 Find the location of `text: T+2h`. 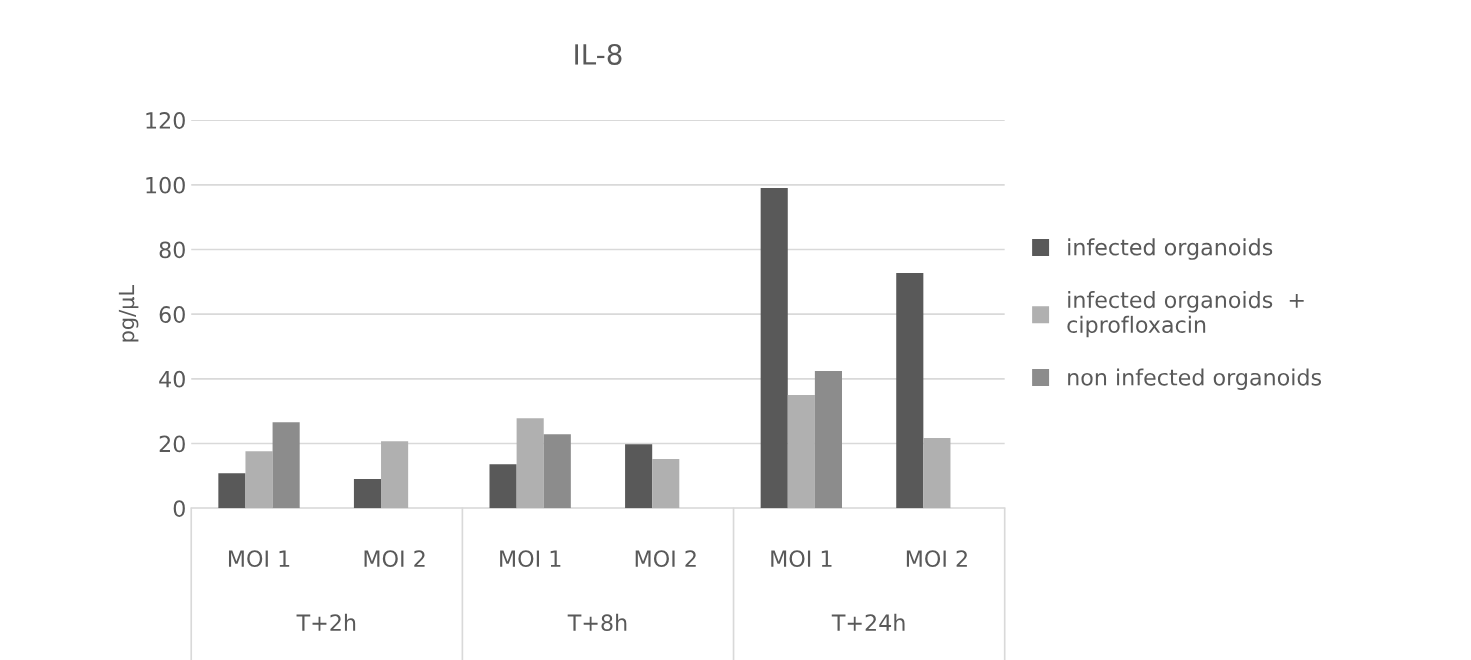

text: T+2h is located at coordinates (326, 622).